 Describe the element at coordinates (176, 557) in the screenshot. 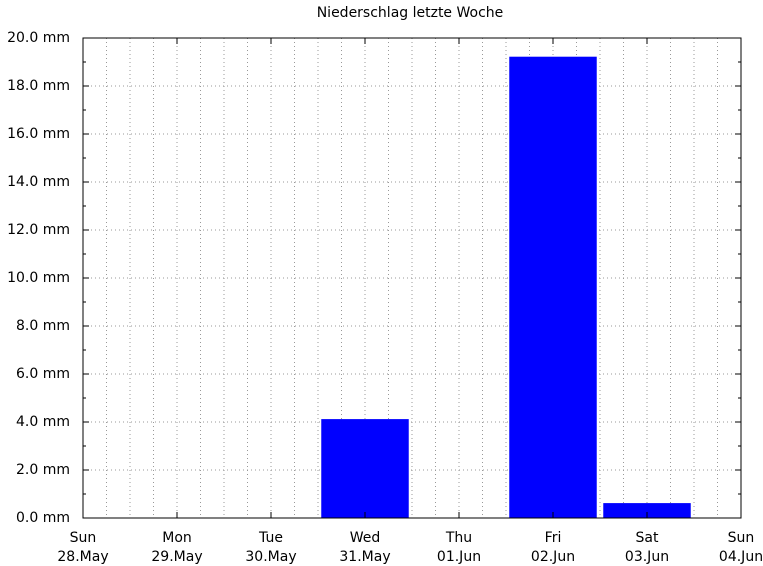

I see `x-tick-label: 29.May` at that location.